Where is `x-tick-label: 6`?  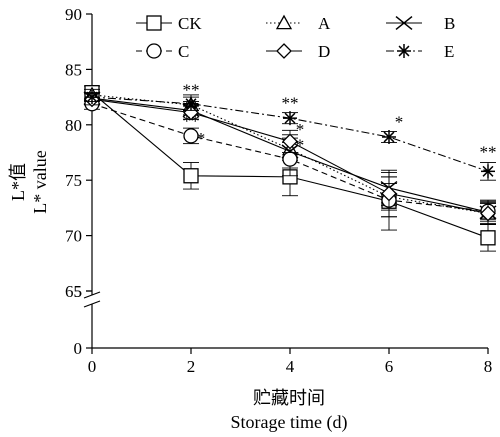 x-tick-label: 6 is located at coordinates (389, 366).